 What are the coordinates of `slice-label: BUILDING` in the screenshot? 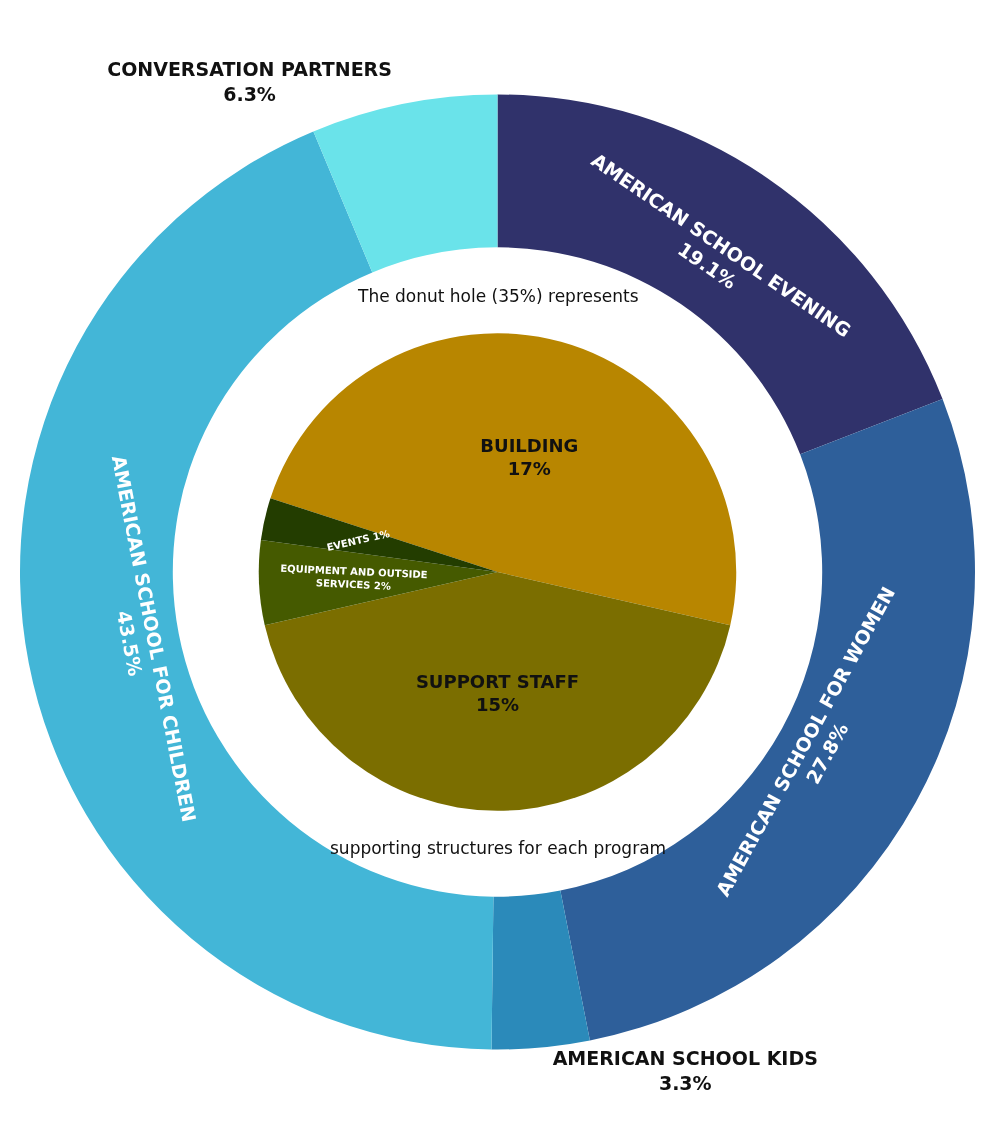 It's located at (529, 445).